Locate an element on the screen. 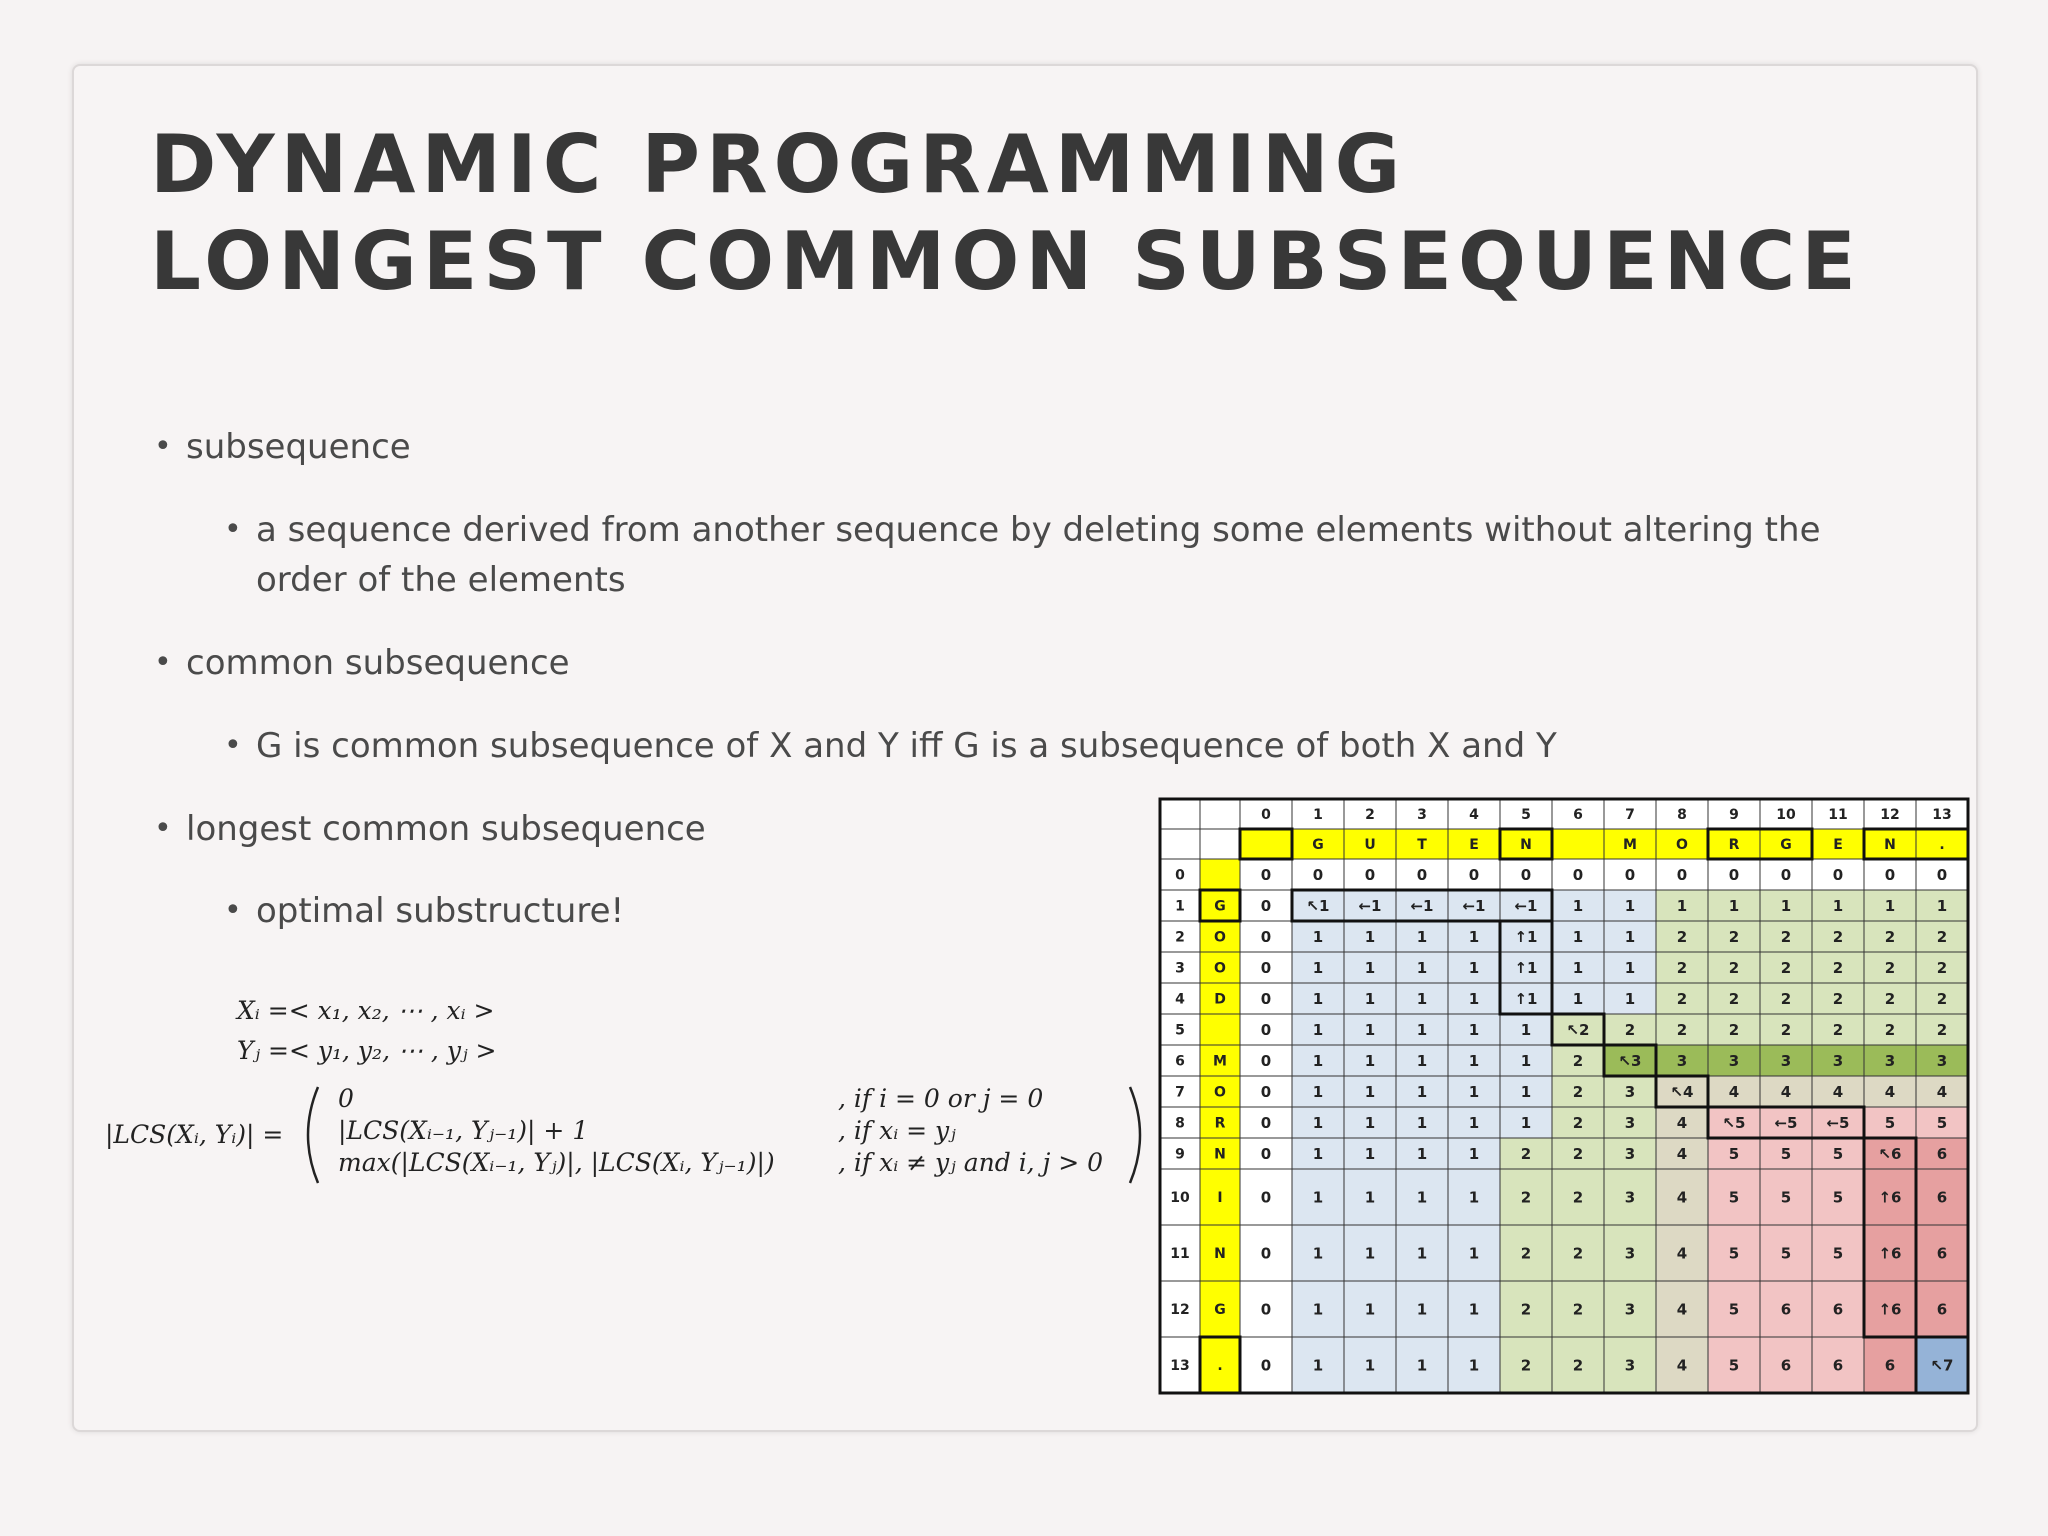  col-letter-label: E is located at coordinates (1838, 845).